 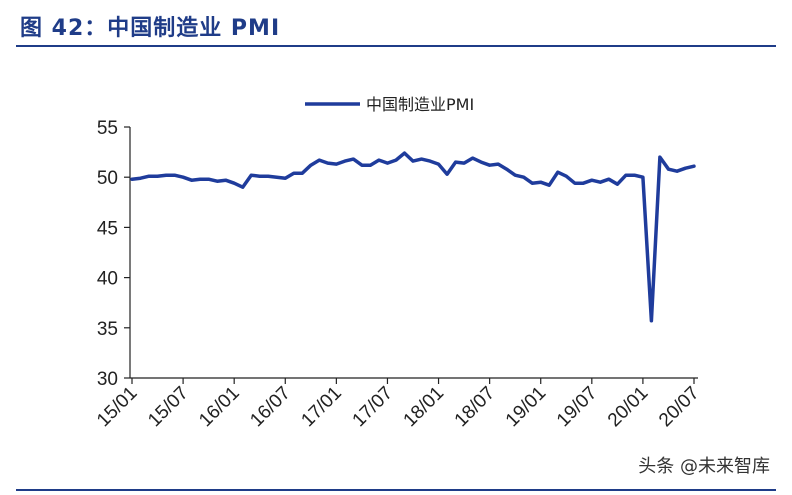 I want to click on y-tick-label: 40, so click(x=107, y=279).